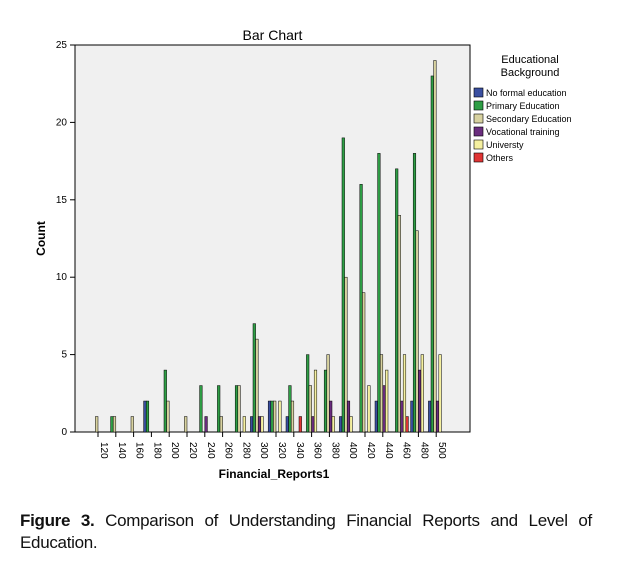  What do you see at coordinates (281, 450) in the screenshot?
I see `x-tick-label: 320` at bounding box center [281, 450].